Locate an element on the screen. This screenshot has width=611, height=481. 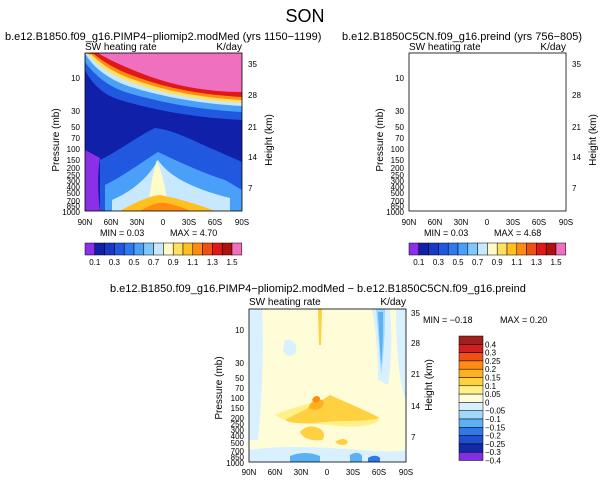
max-label: MAX = 4.68 is located at coordinates (517, 233).